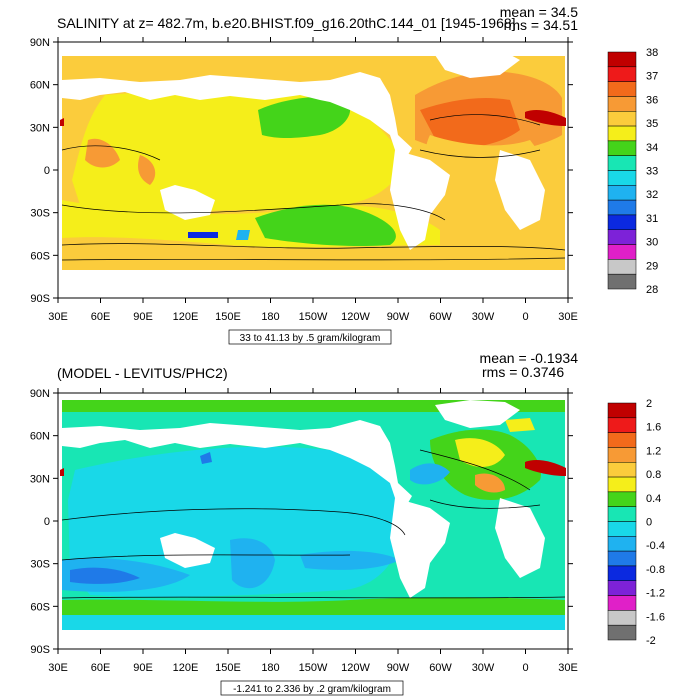  Describe the element at coordinates (649, 404) in the screenshot. I see `colorbar-label: 2` at that location.